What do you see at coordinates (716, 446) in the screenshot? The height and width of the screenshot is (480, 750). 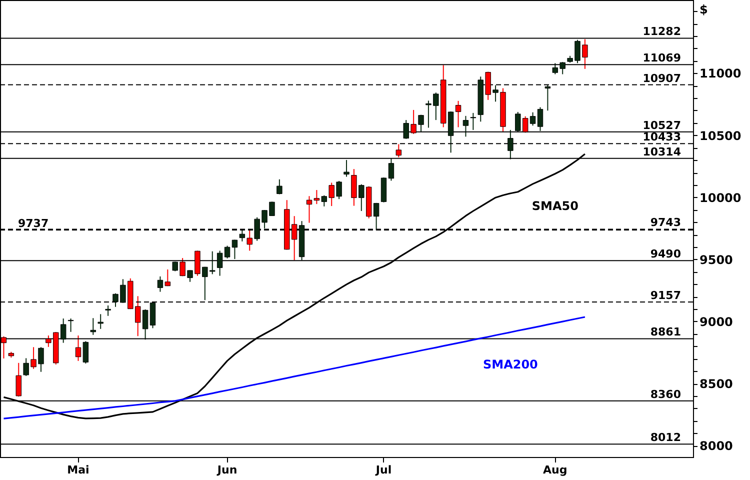 I see `y-tick-label: 8000` at bounding box center [716, 446].